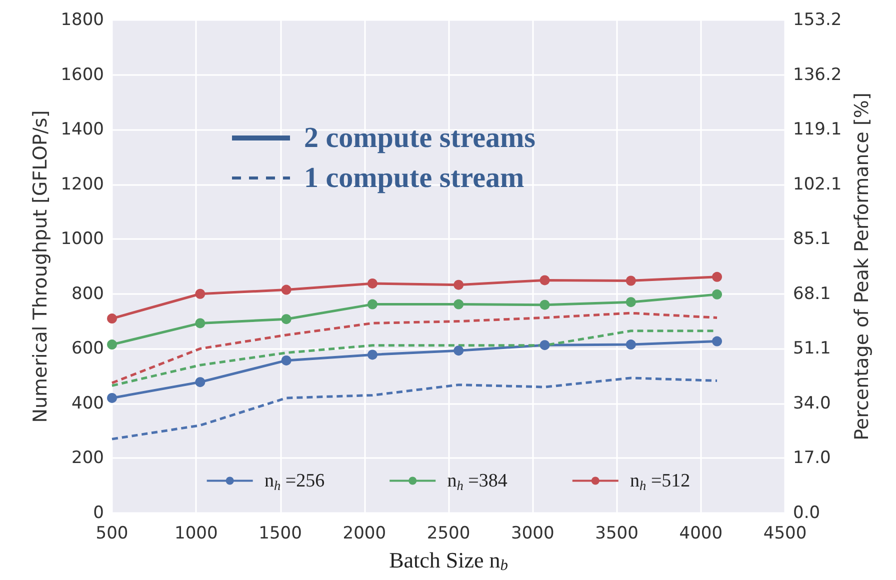  What do you see at coordinates (448, 534) in the screenshot?
I see `x-tick-label: 2500` at bounding box center [448, 534].